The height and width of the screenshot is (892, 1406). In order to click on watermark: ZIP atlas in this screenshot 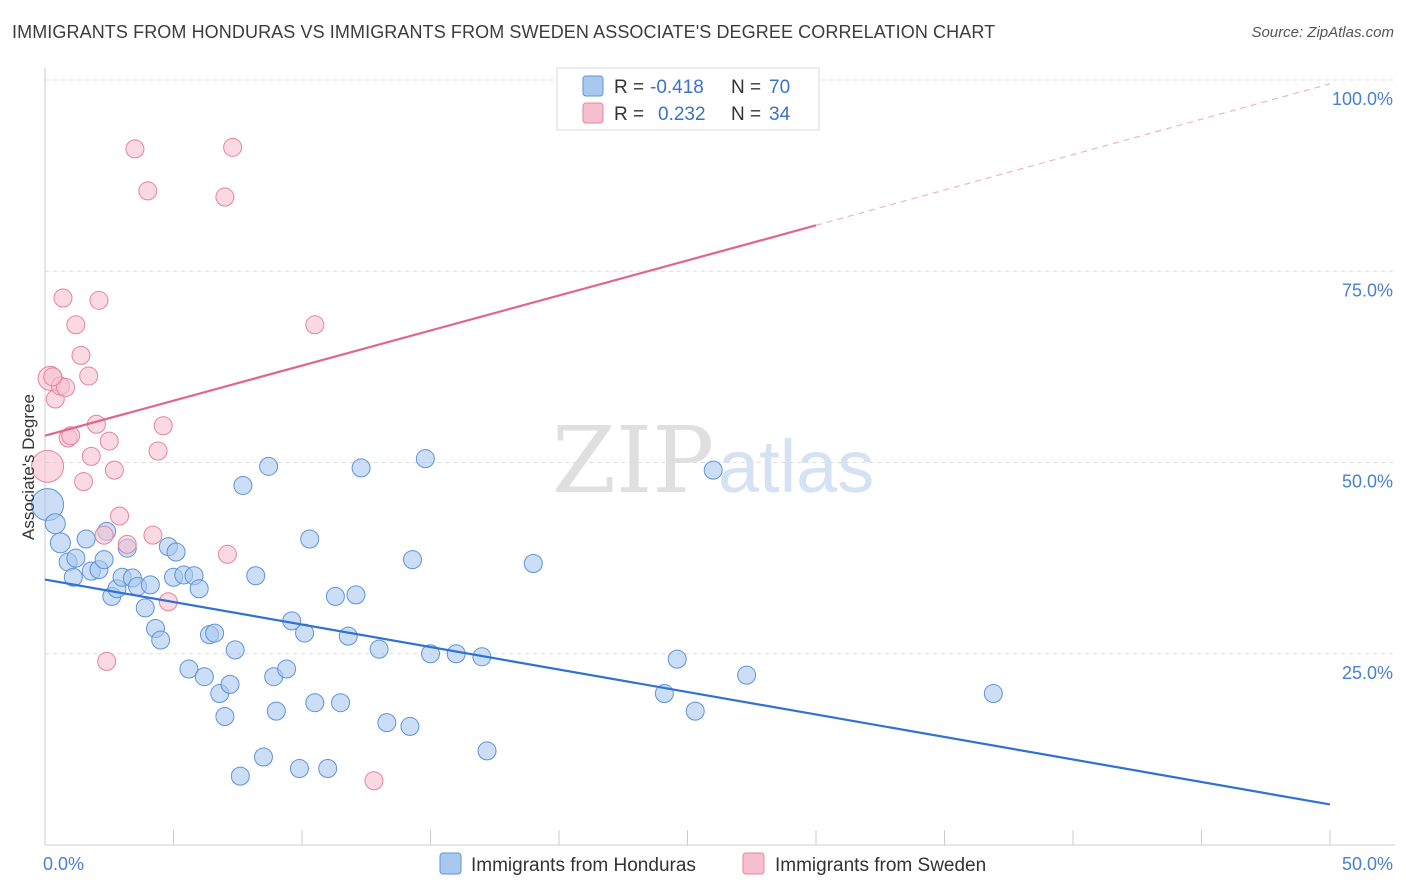, I will do `click(713, 460)`.